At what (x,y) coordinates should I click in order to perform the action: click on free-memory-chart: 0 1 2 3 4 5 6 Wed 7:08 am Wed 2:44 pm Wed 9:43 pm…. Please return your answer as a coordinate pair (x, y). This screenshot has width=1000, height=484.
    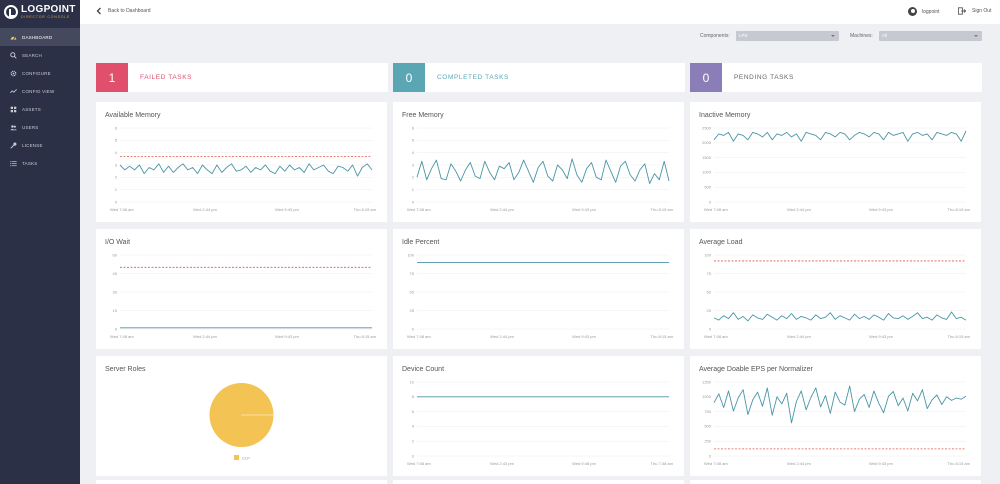
    Looking at the image, I should click on (540, 168).